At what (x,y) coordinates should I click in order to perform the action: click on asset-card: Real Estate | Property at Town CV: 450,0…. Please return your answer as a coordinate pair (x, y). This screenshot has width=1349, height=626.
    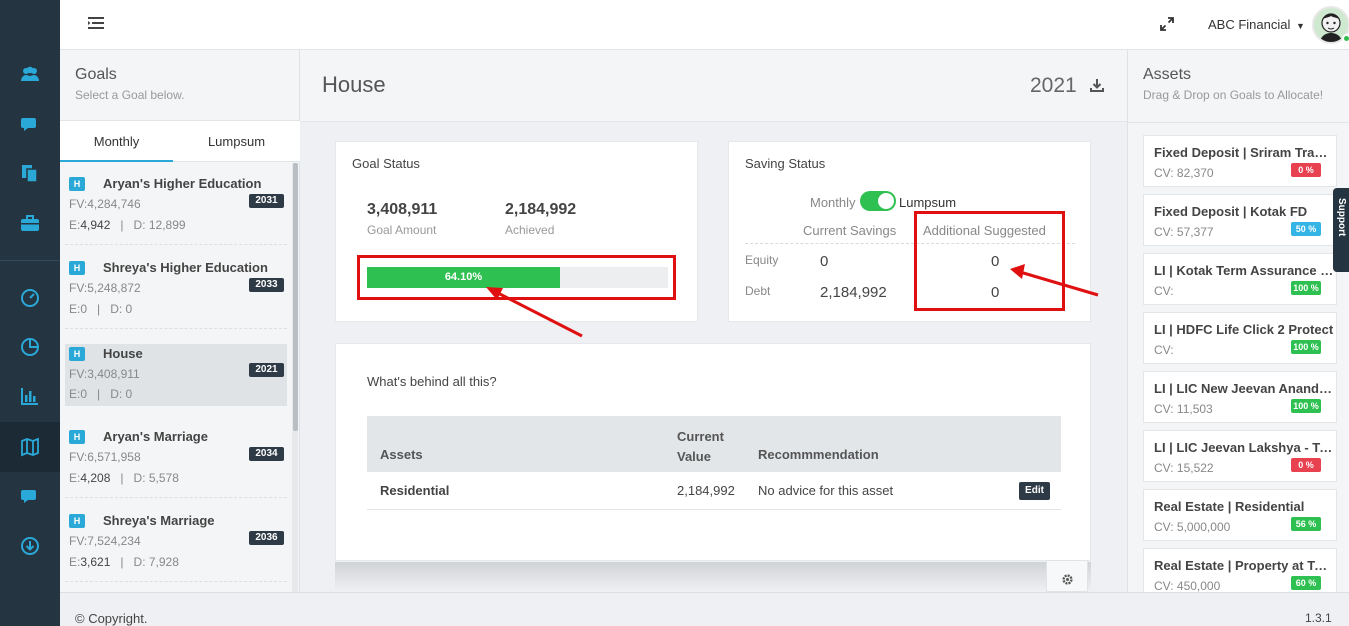
    Looking at the image, I should click on (1240, 570).